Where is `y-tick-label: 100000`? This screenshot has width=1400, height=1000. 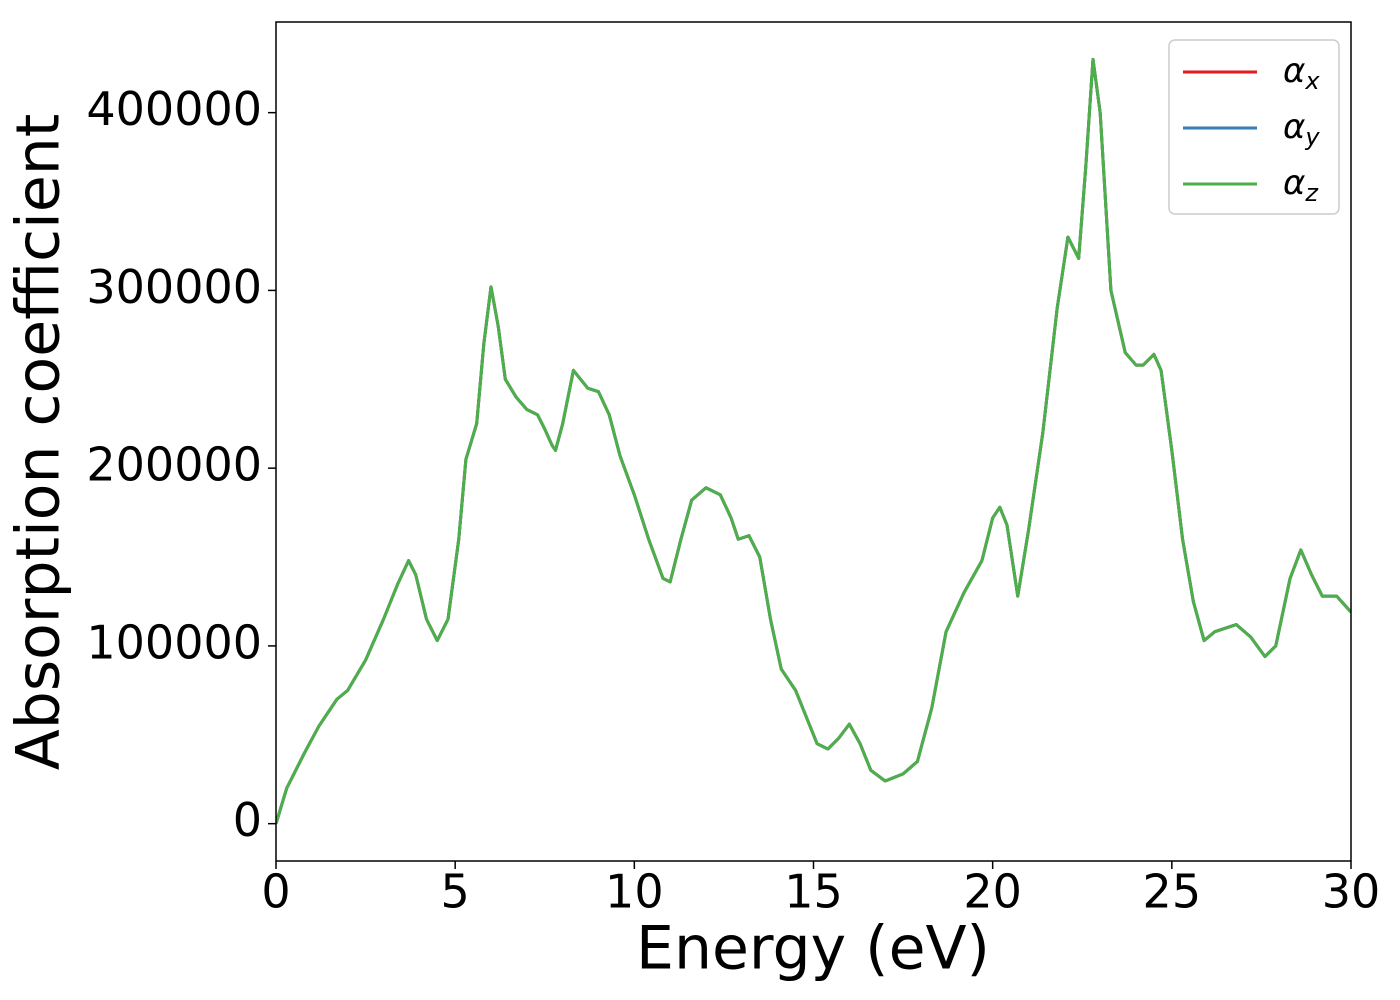
y-tick-label: 100000 is located at coordinates (174, 642).